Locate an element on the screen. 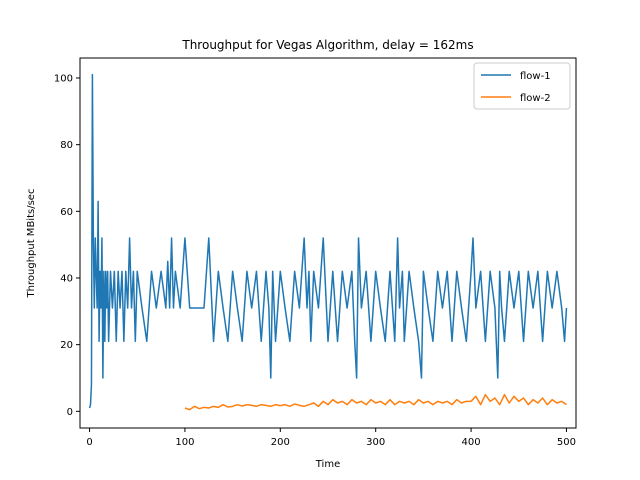 The height and width of the screenshot is (480, 640). x-tick-label: 100 is located at coordinates (184, 442).